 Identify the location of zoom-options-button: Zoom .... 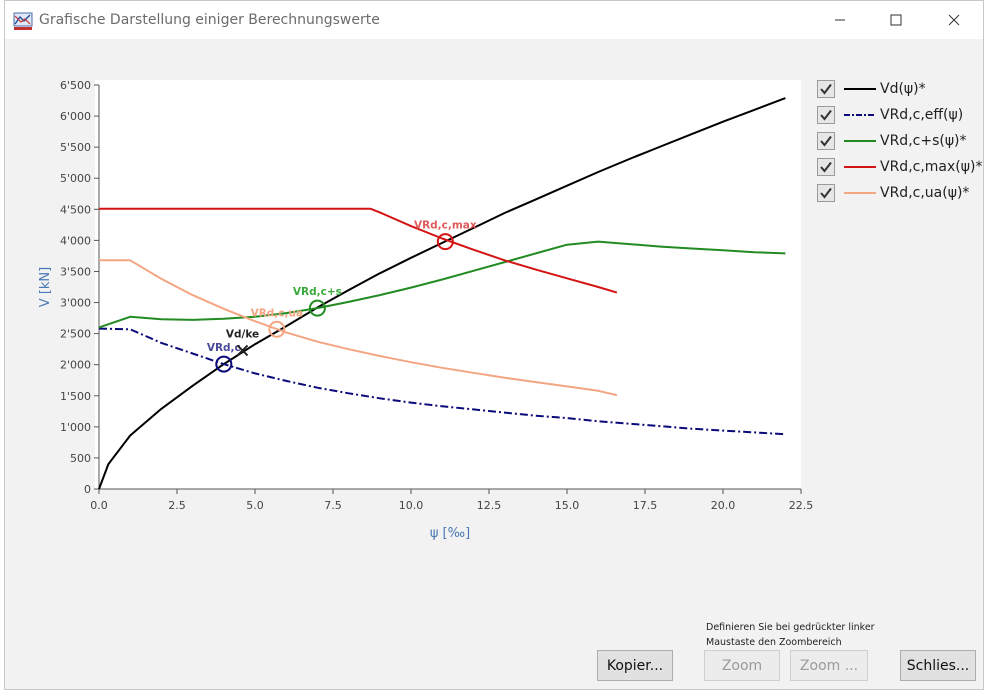
(829, 665).